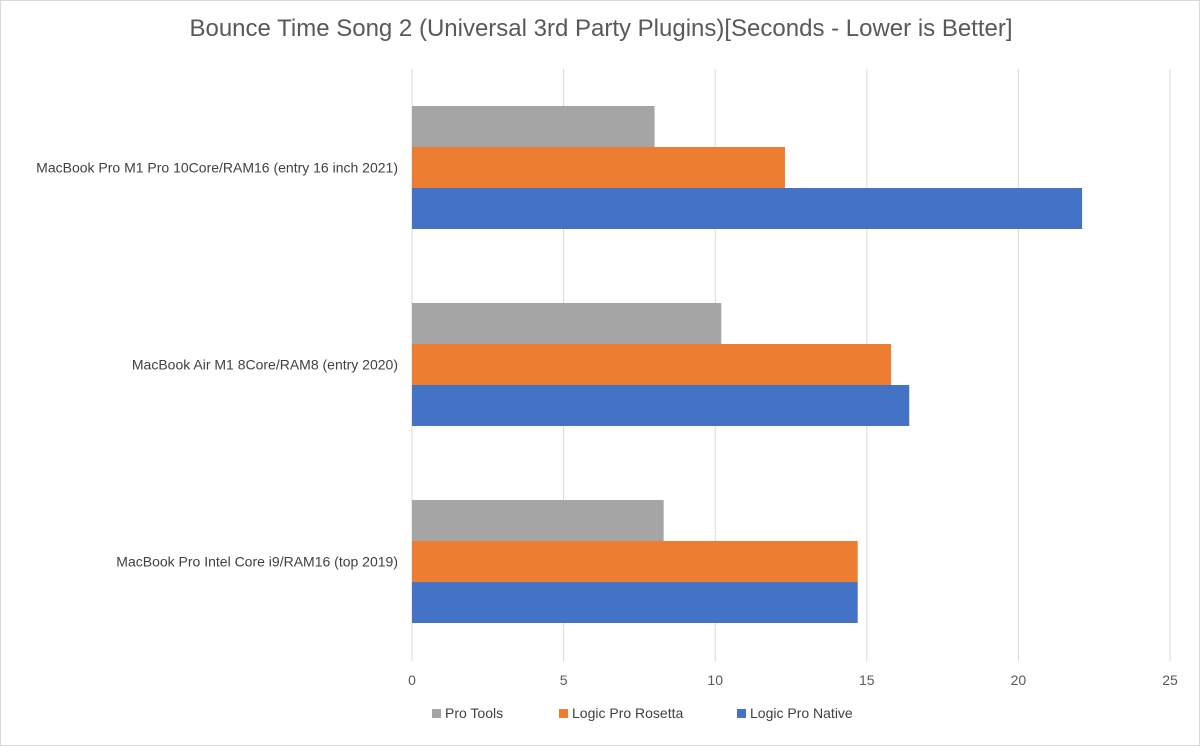  Describe the element at coordinates (265, 365) in the screenshot. I see `category-label: MacBook Air M1 8Core/RAM8 (entry 2020)` at that location.